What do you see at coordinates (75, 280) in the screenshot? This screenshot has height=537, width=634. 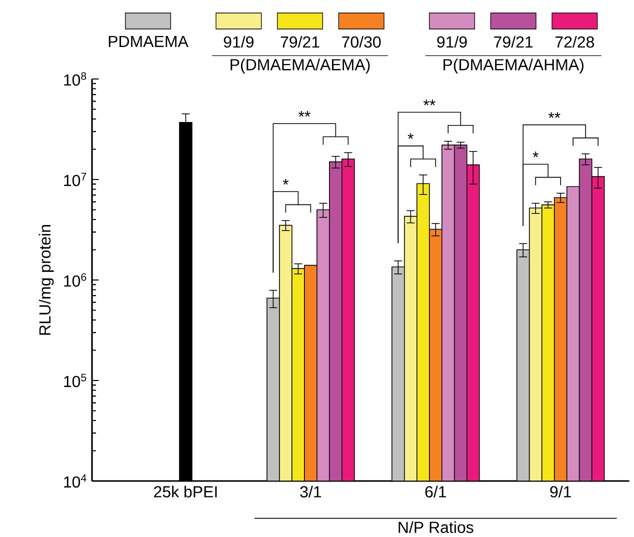 I see `y-tick-label: 10$^{6}$` at bounding box center [75, 280].